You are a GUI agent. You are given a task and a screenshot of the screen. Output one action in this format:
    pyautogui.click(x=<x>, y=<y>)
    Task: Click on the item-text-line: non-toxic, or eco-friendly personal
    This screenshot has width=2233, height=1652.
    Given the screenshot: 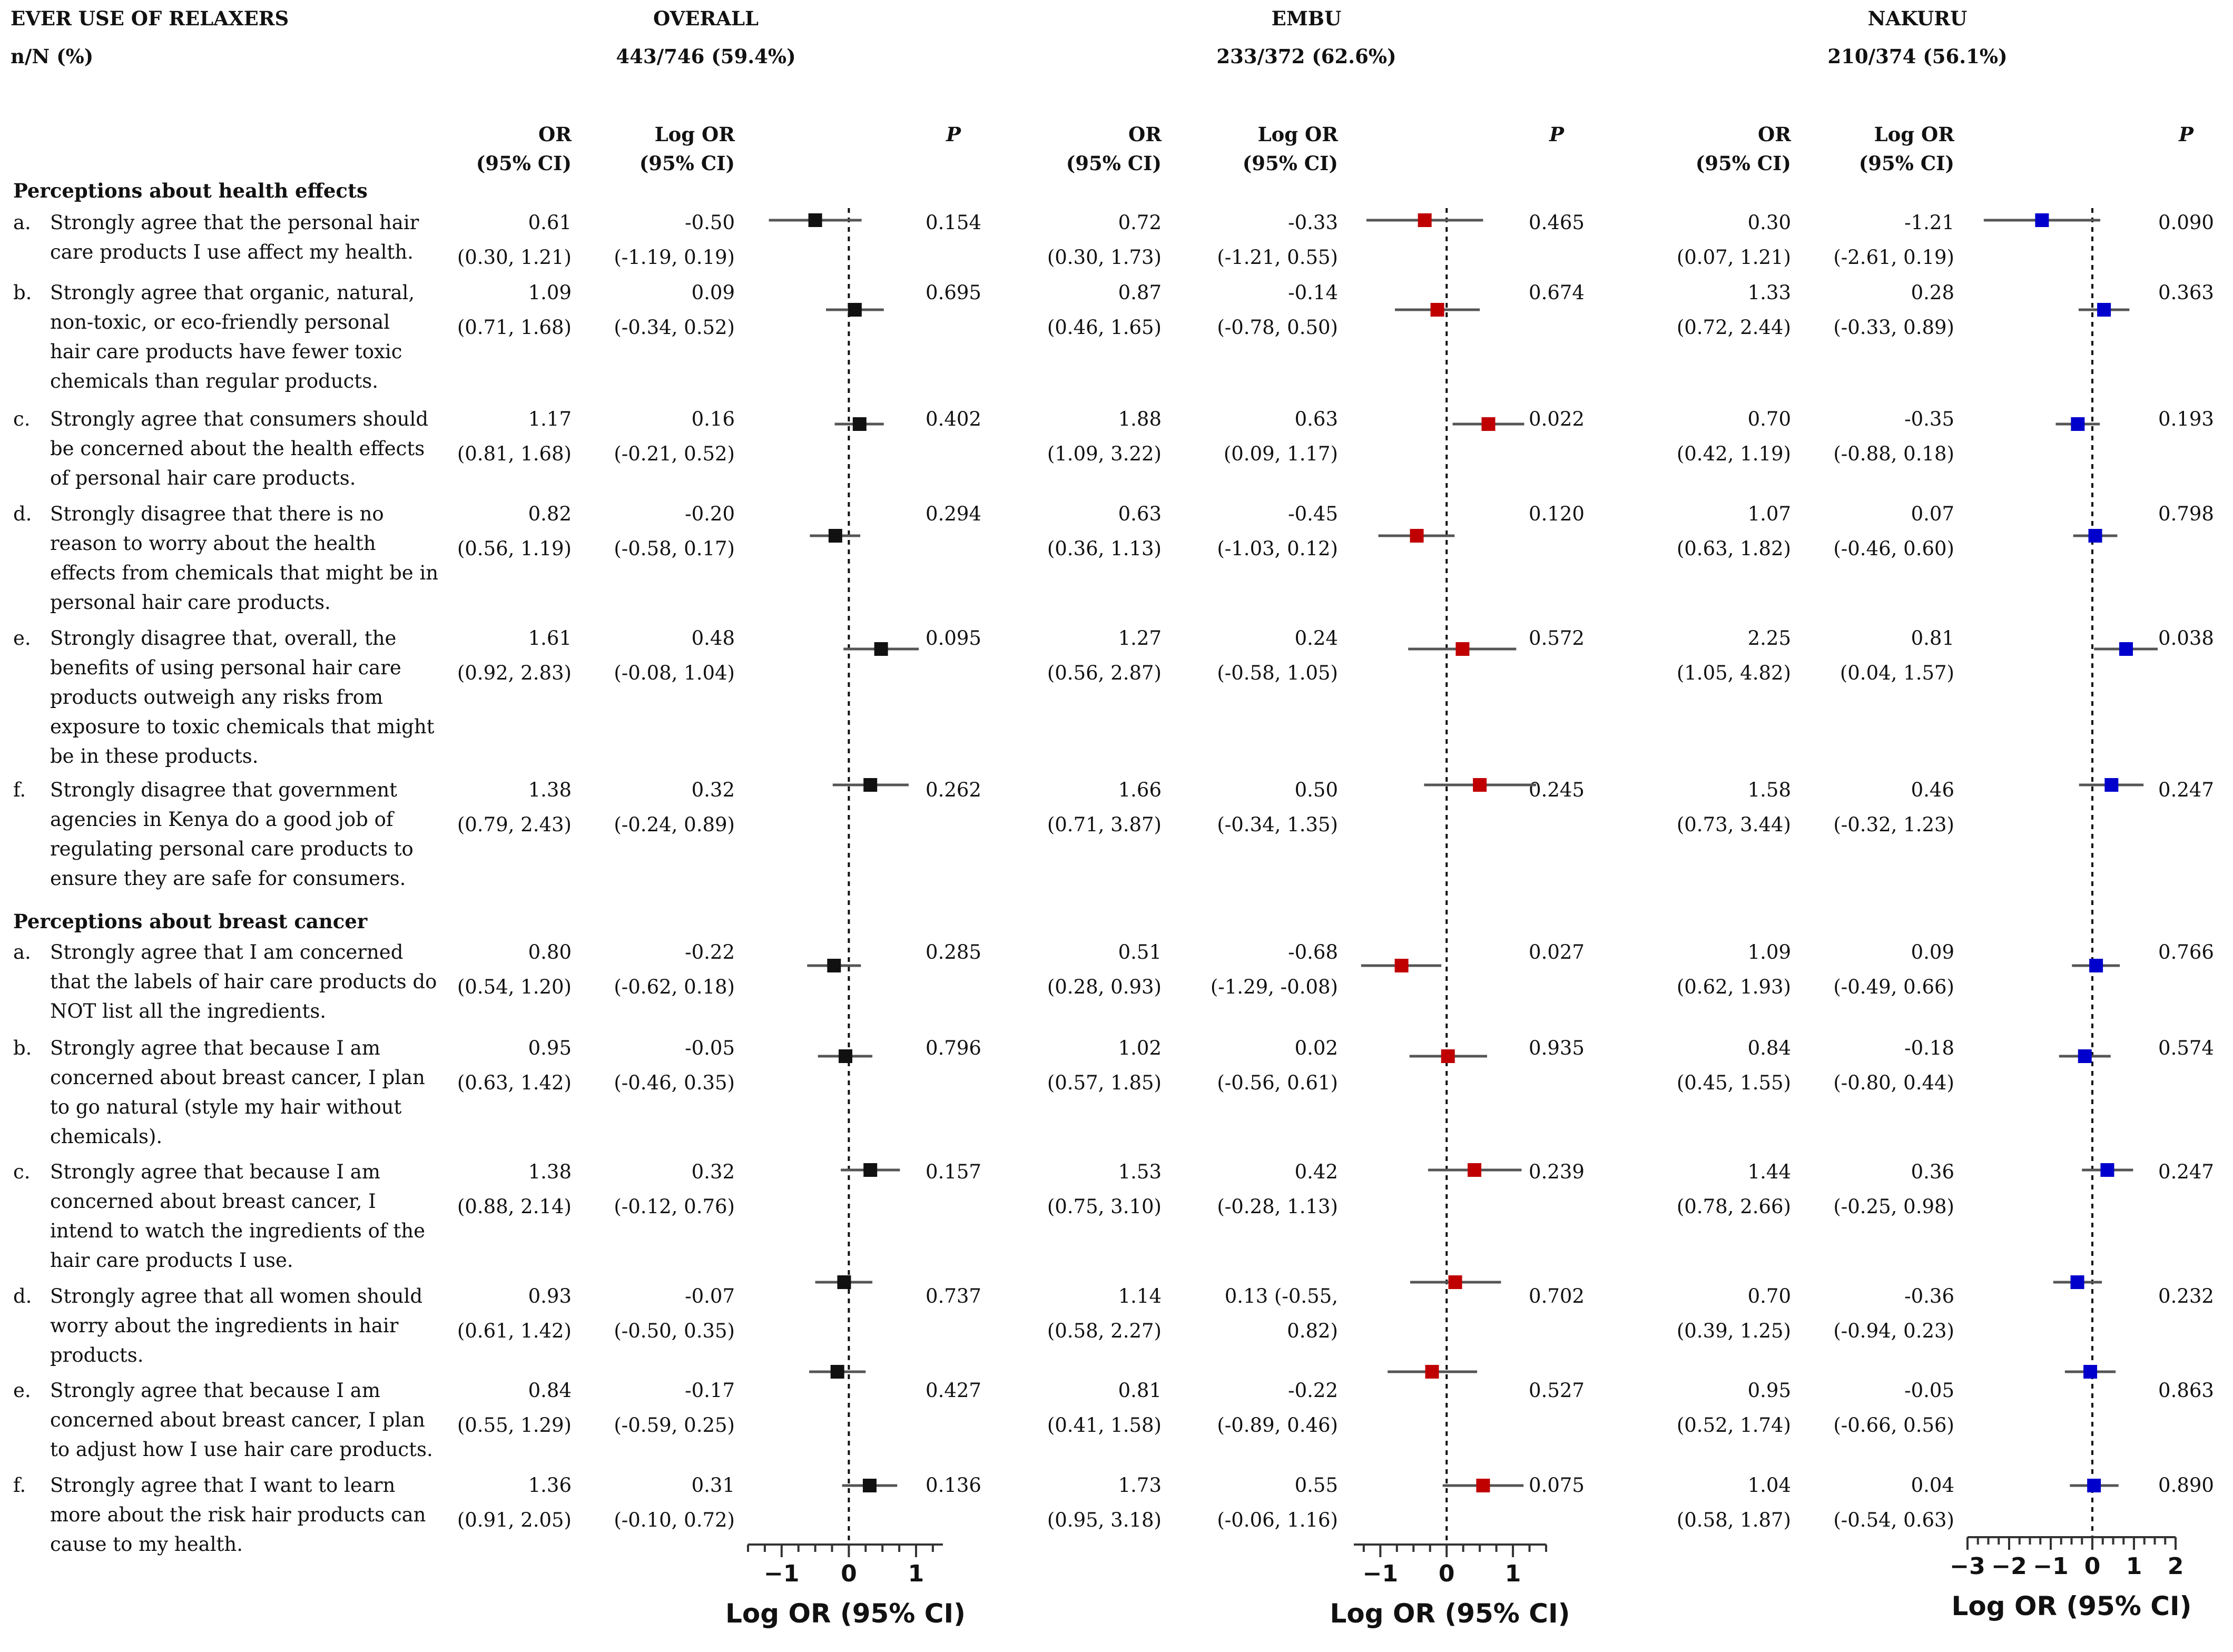 What is the action you would take?
    pyautogui.click(x=220, y=322)
    